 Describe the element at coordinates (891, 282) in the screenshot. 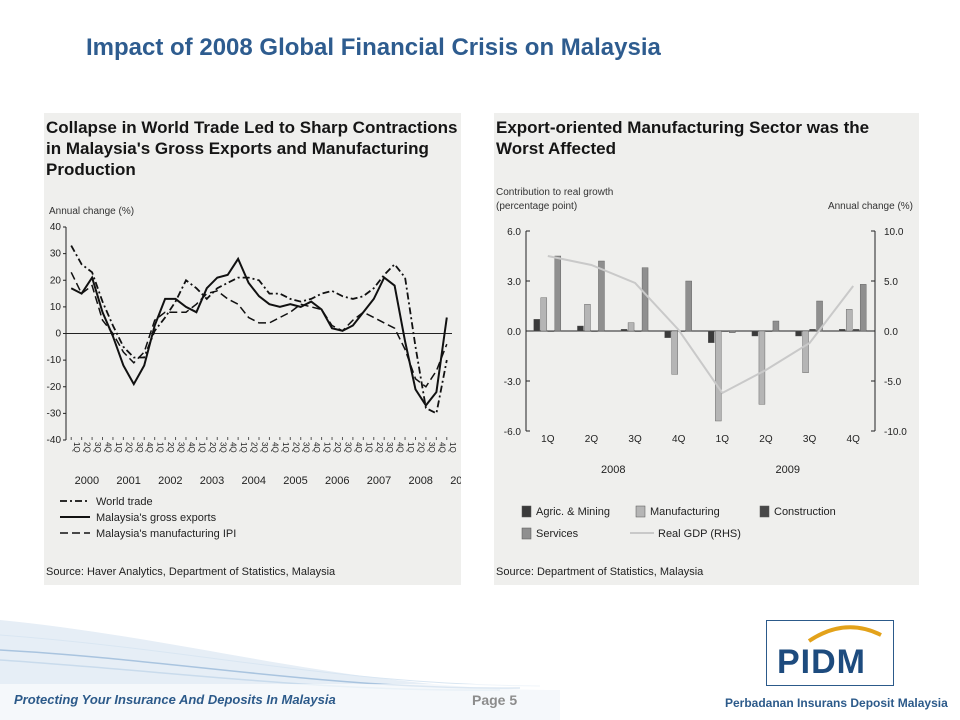

I see `right-y2-tick-label: 5.0` at that location.